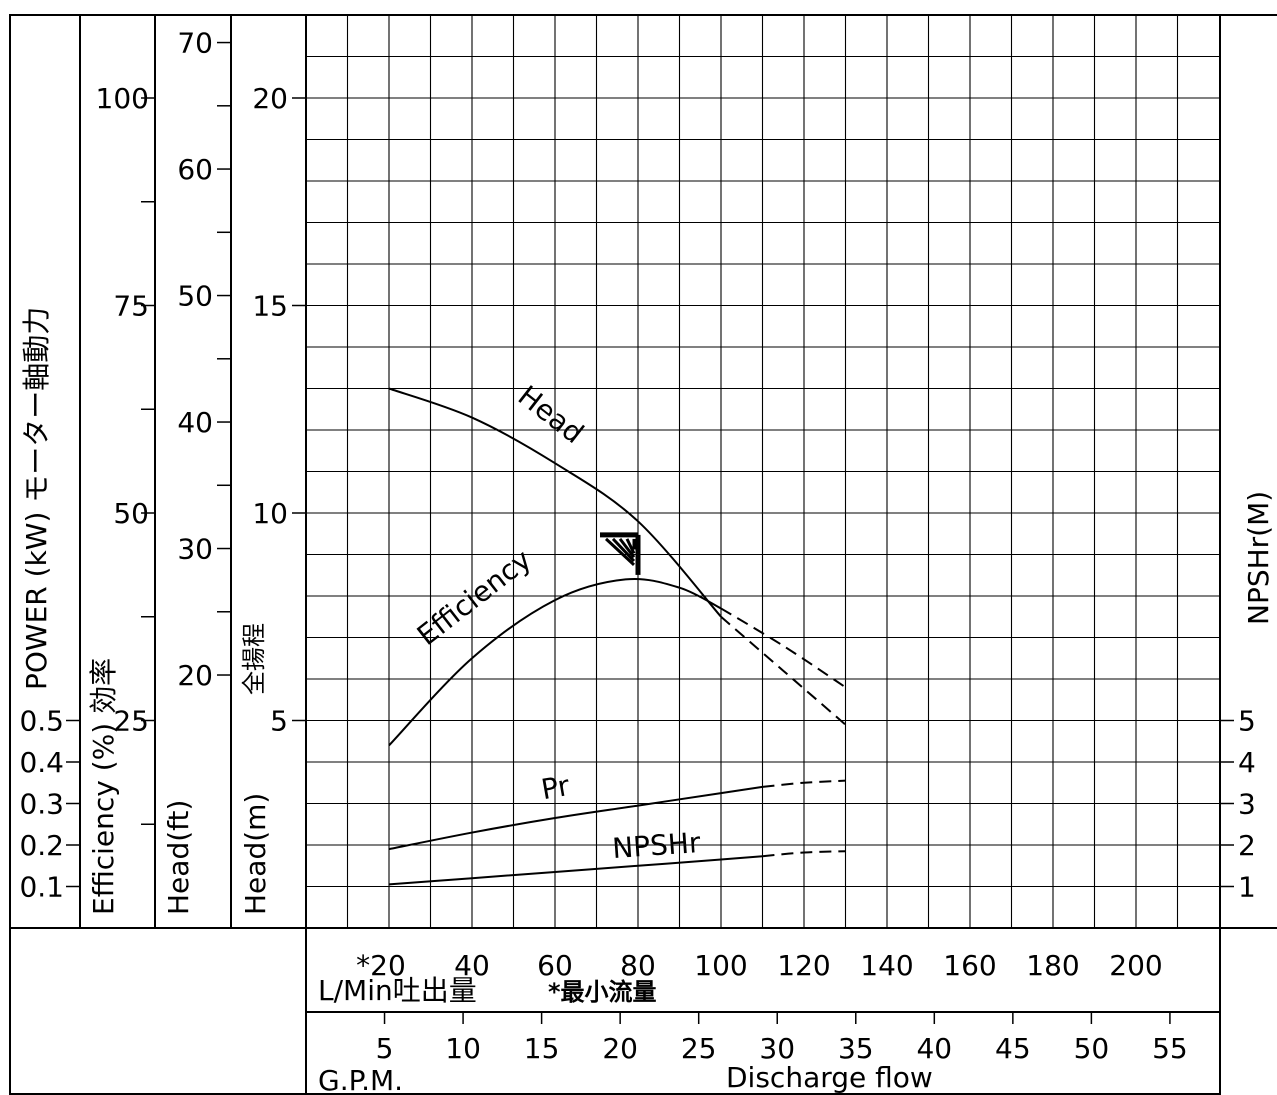  What do you see at coordinates (360, 1079) in the screenshot?
I see `gpm-axis-label: G.P.M.` at bounding box center [360, 1079].